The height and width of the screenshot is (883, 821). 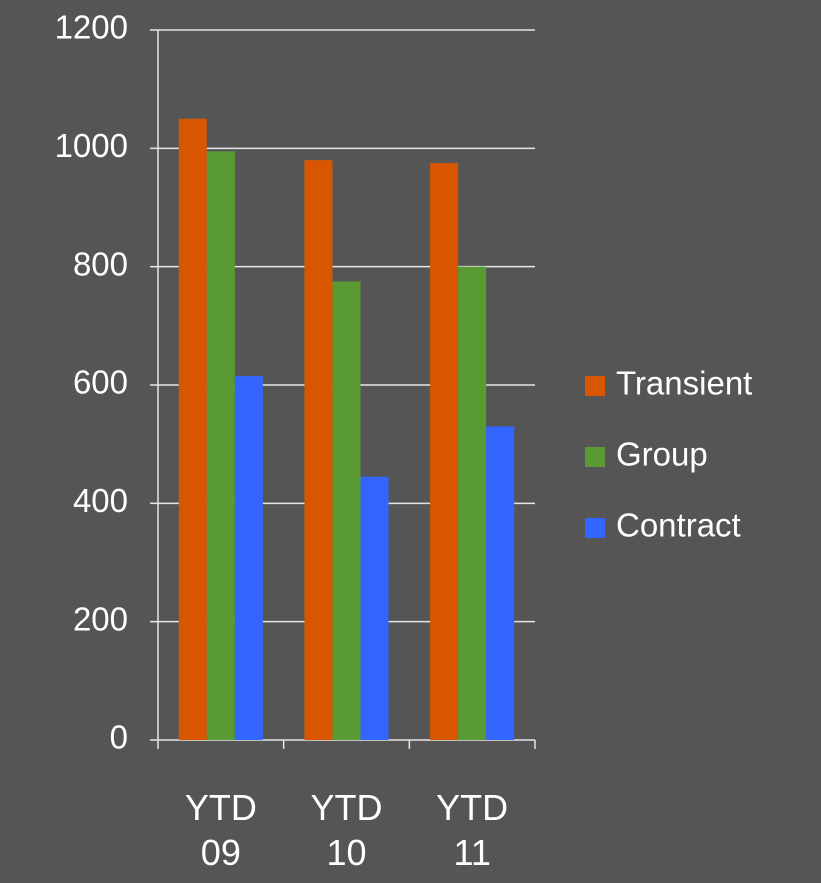 What do you see at coordinates (220, 830) in the screenshot?
I see `x-tick-label: YTD 09` at bounding box center [220, 830].